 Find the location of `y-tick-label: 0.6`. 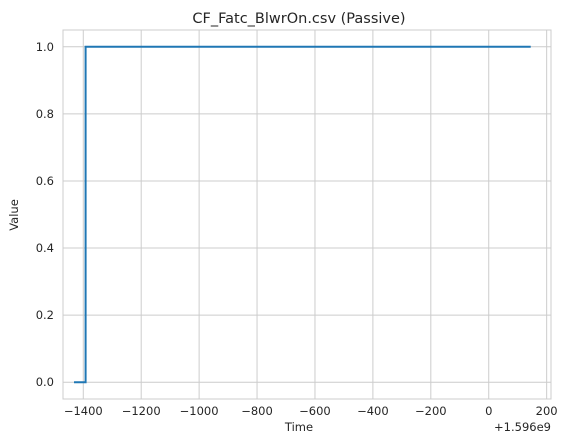

y-tick-label: 0.6 is located at coordinates (45, 181).